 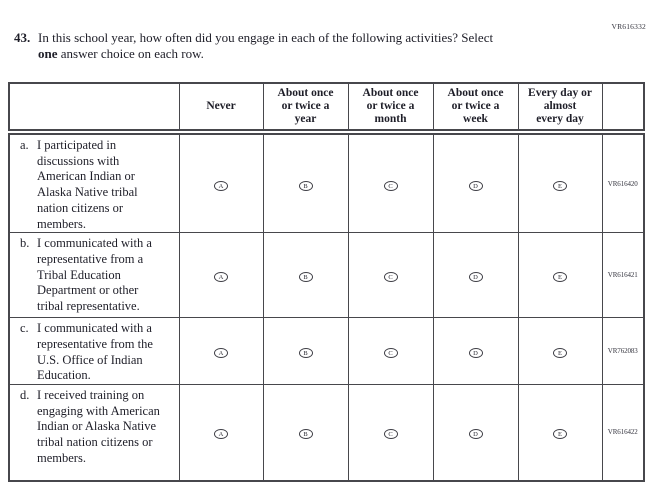 What do you see at coordinates (221, 185) in the screenshot?
I see `answer-bubble-a-A: A` at bounding box center [221, 185].